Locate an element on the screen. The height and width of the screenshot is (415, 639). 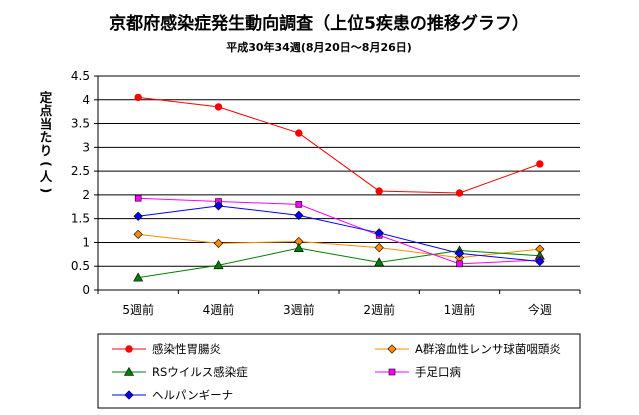
y-tick-label: 0.5 is located at coordinates (80, 266).